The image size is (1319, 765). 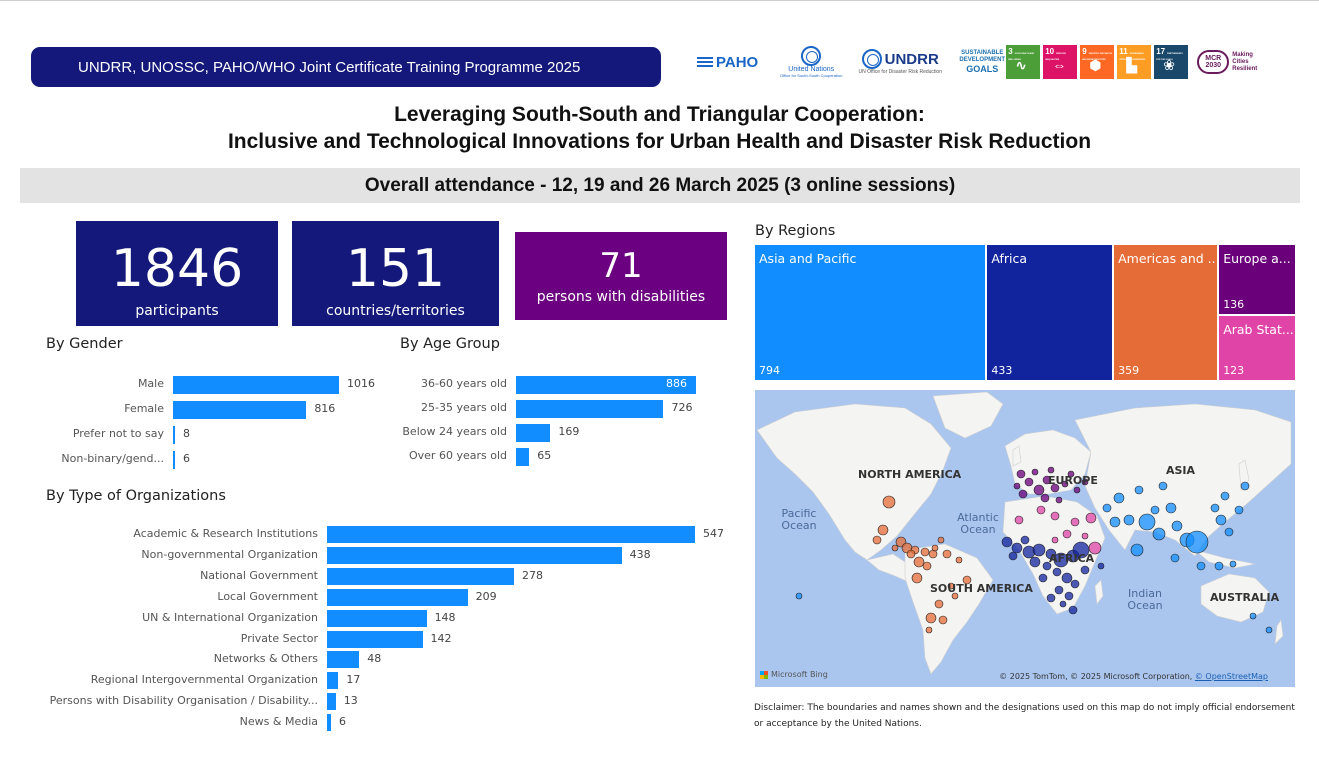 What do you see at coordinates (1231, 676) in the screenshot?
I see `openstreetmap-link: © OpenStreetMap` at bounding box center [1231, 676].